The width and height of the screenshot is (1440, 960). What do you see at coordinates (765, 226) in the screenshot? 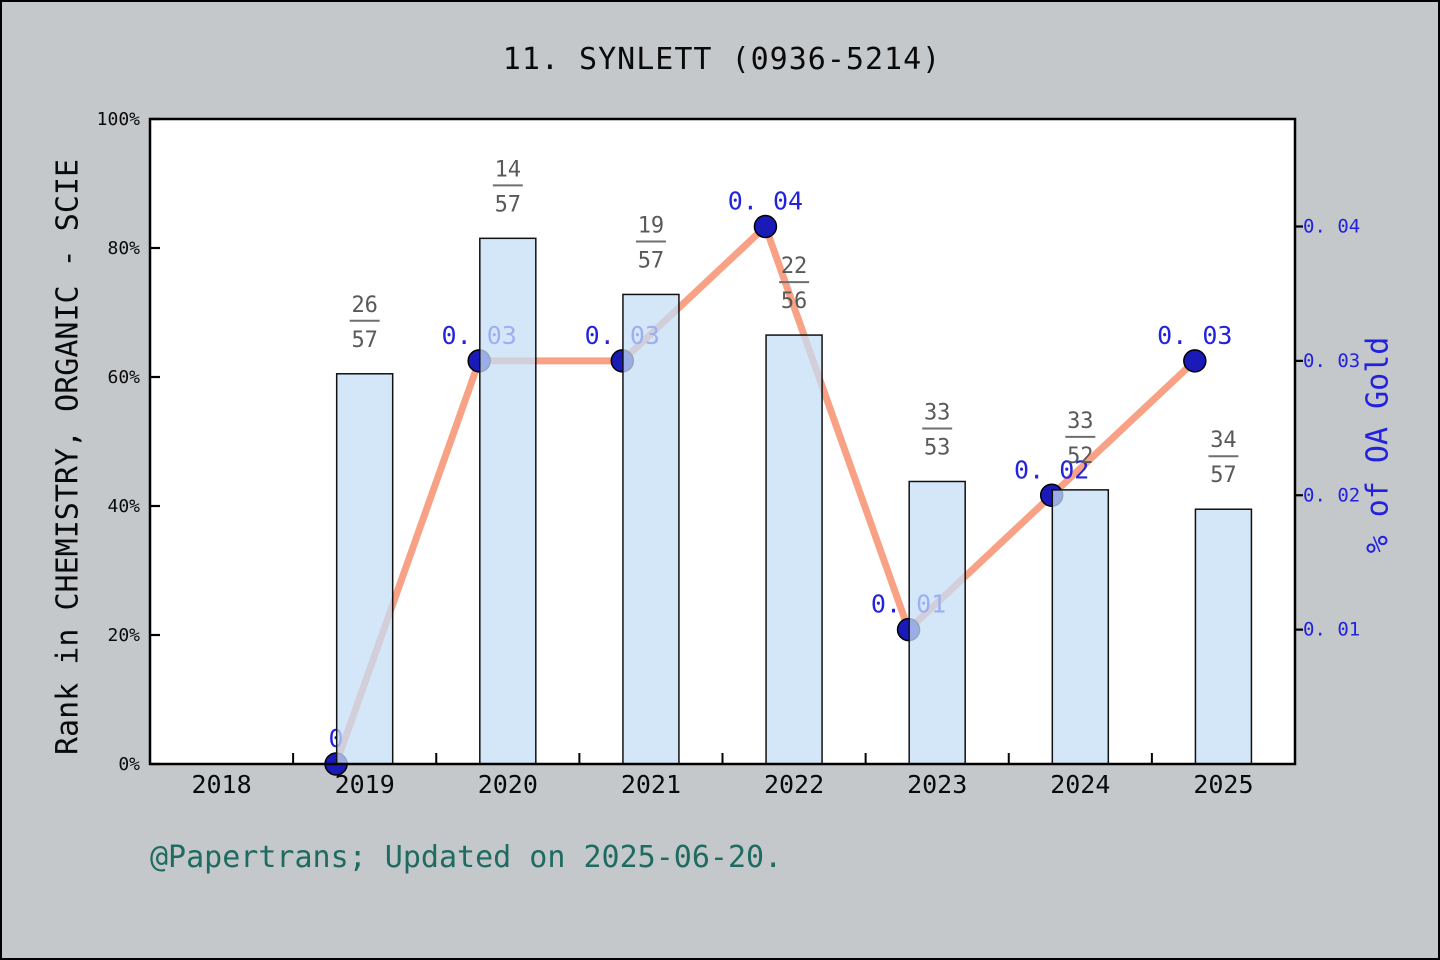
I see `oa-gold-point-2022` at bounding box center [765, 226].